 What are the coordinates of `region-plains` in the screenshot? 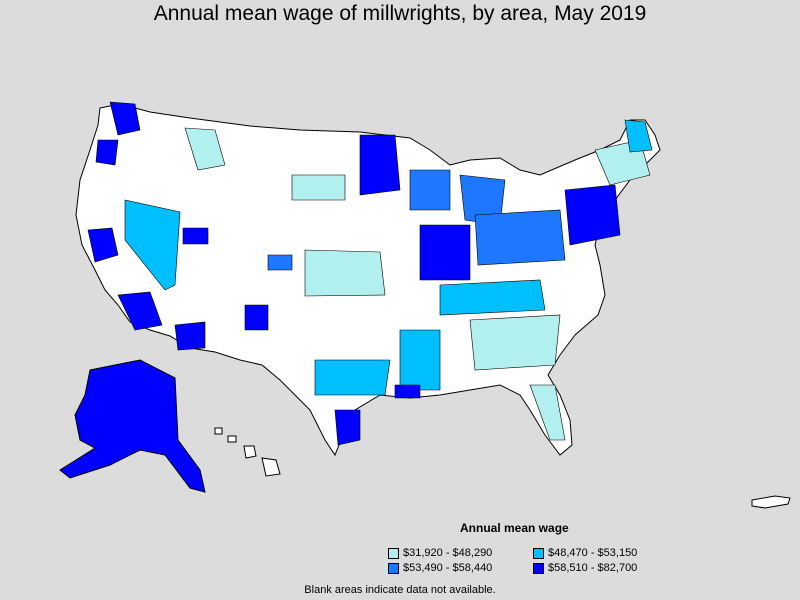 It's located at (345, 273).